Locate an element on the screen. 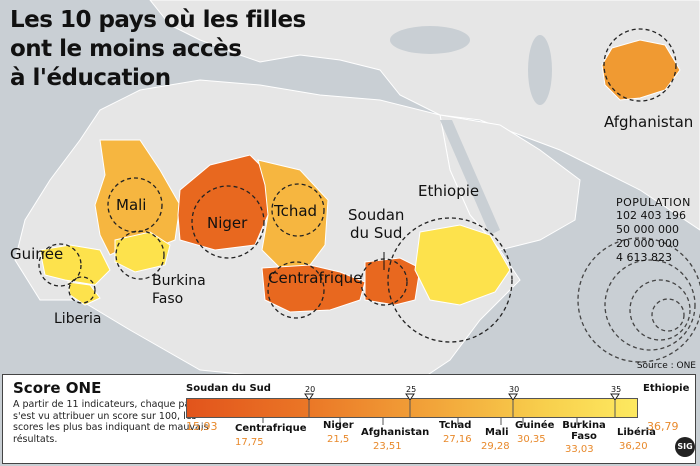 This screenshot has height=466, width=700. black-sea is located at coordinates (430, 40).